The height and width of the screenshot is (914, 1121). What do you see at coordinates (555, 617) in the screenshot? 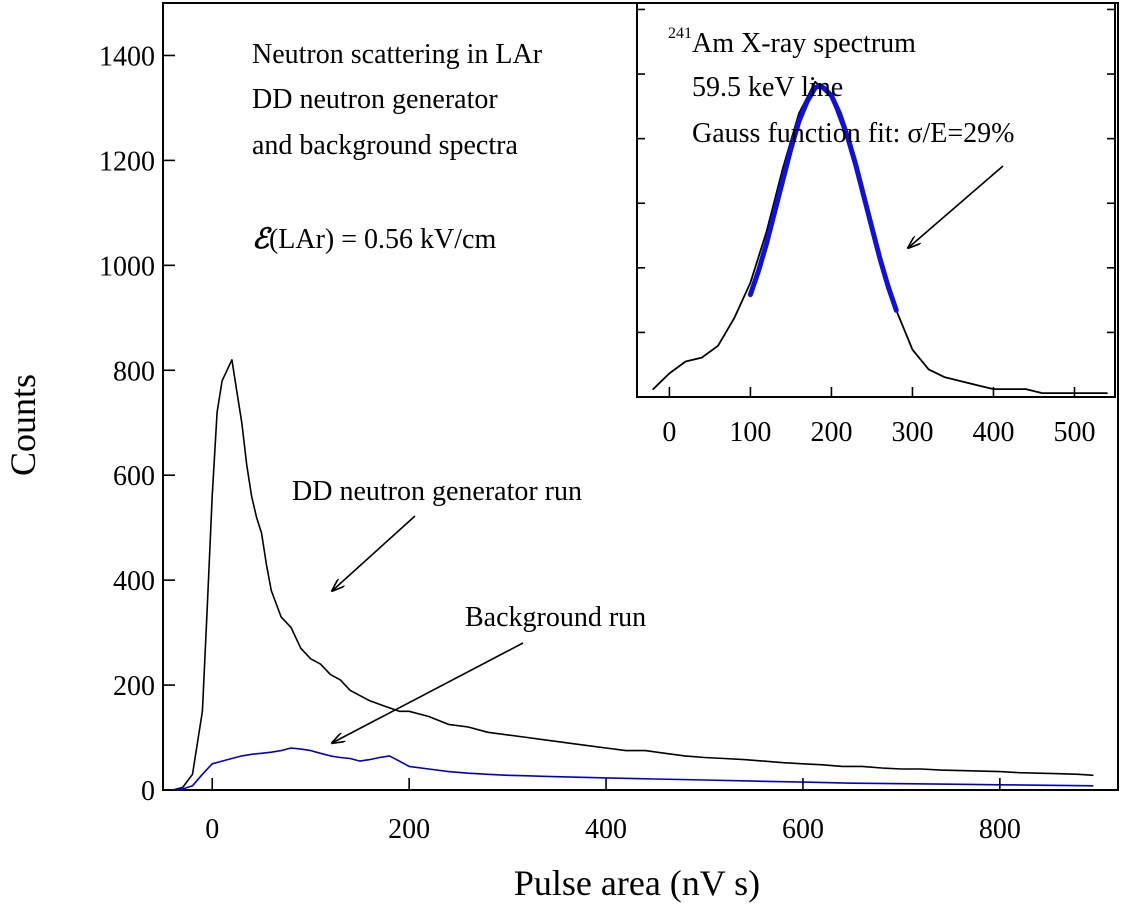
I see `background-run-label: Background run` at bounding box center [555, 617].